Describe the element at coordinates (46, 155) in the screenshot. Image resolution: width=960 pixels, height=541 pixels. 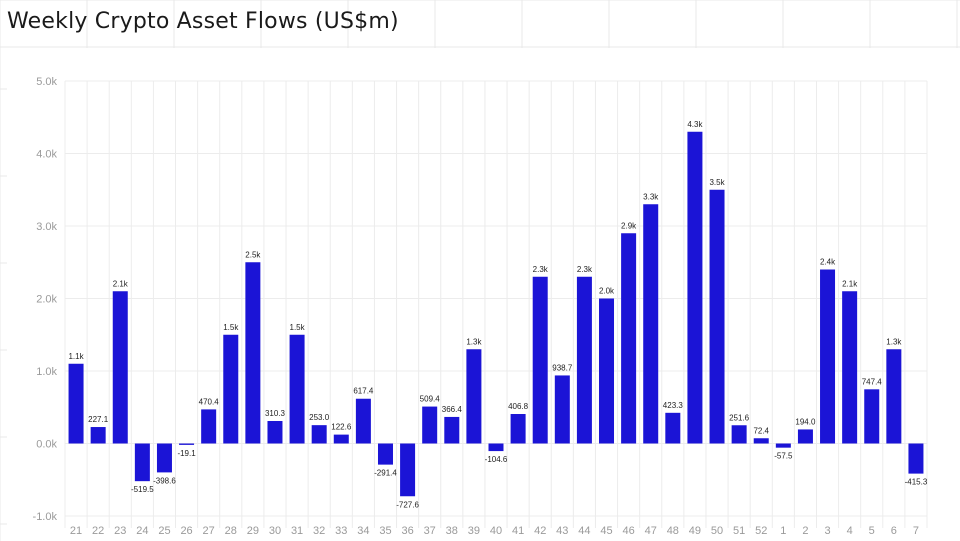
I see `y-tick-label: 4.0k` at that location.